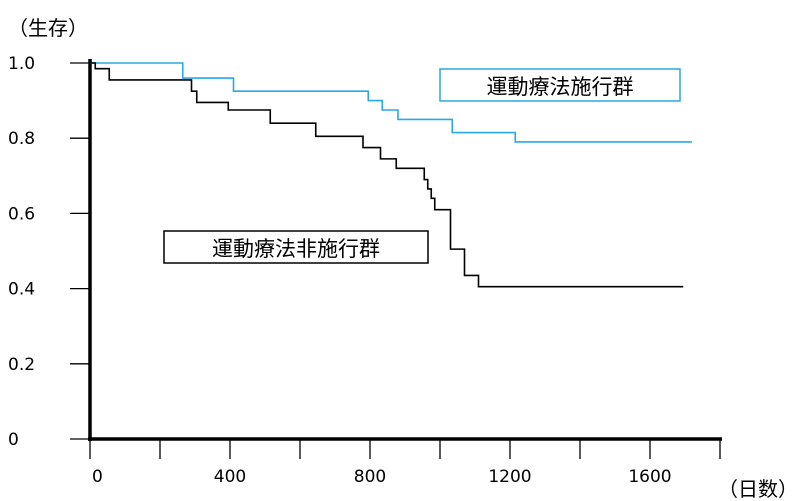  I want to click on y-tick-label: 0.8, so click(21, 139).